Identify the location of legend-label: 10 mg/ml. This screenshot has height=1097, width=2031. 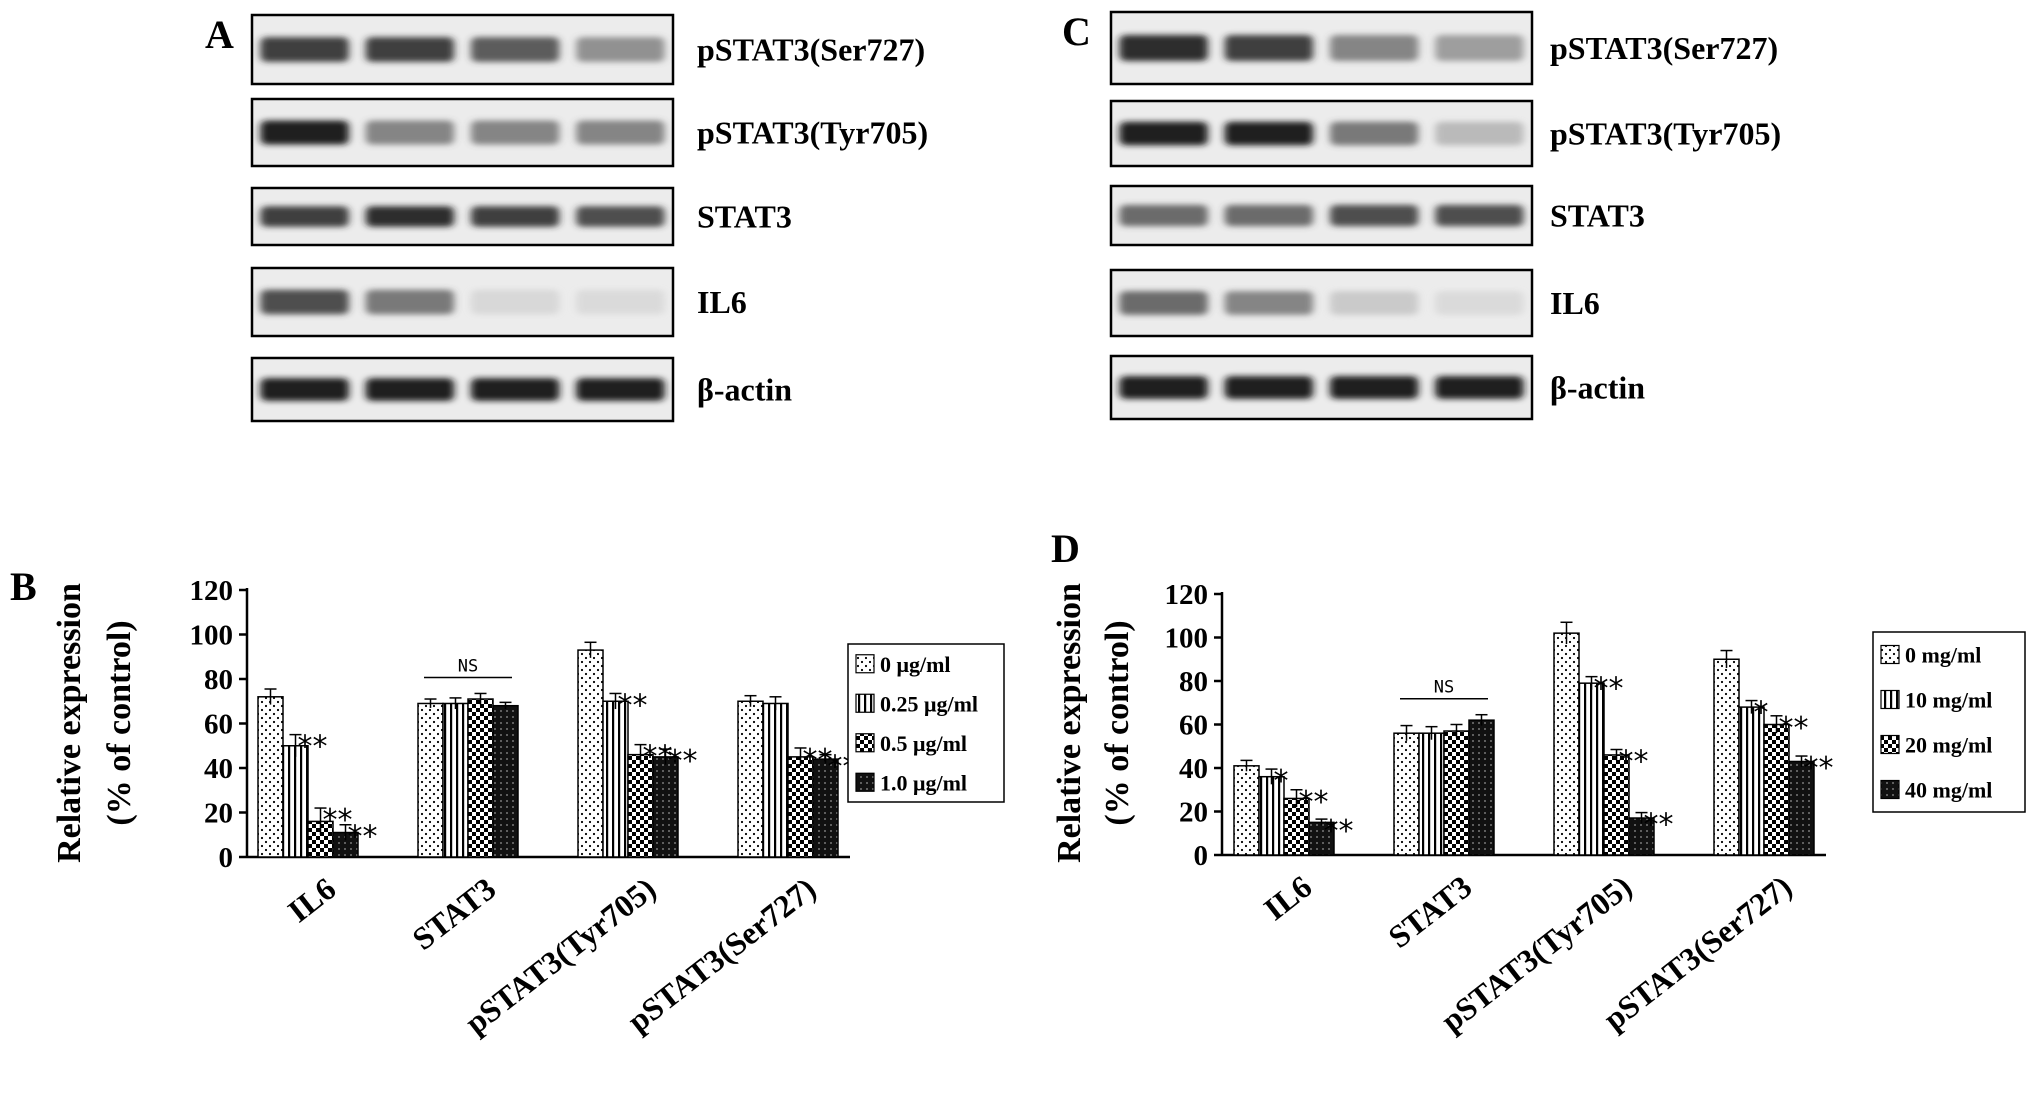
(1948, 700).